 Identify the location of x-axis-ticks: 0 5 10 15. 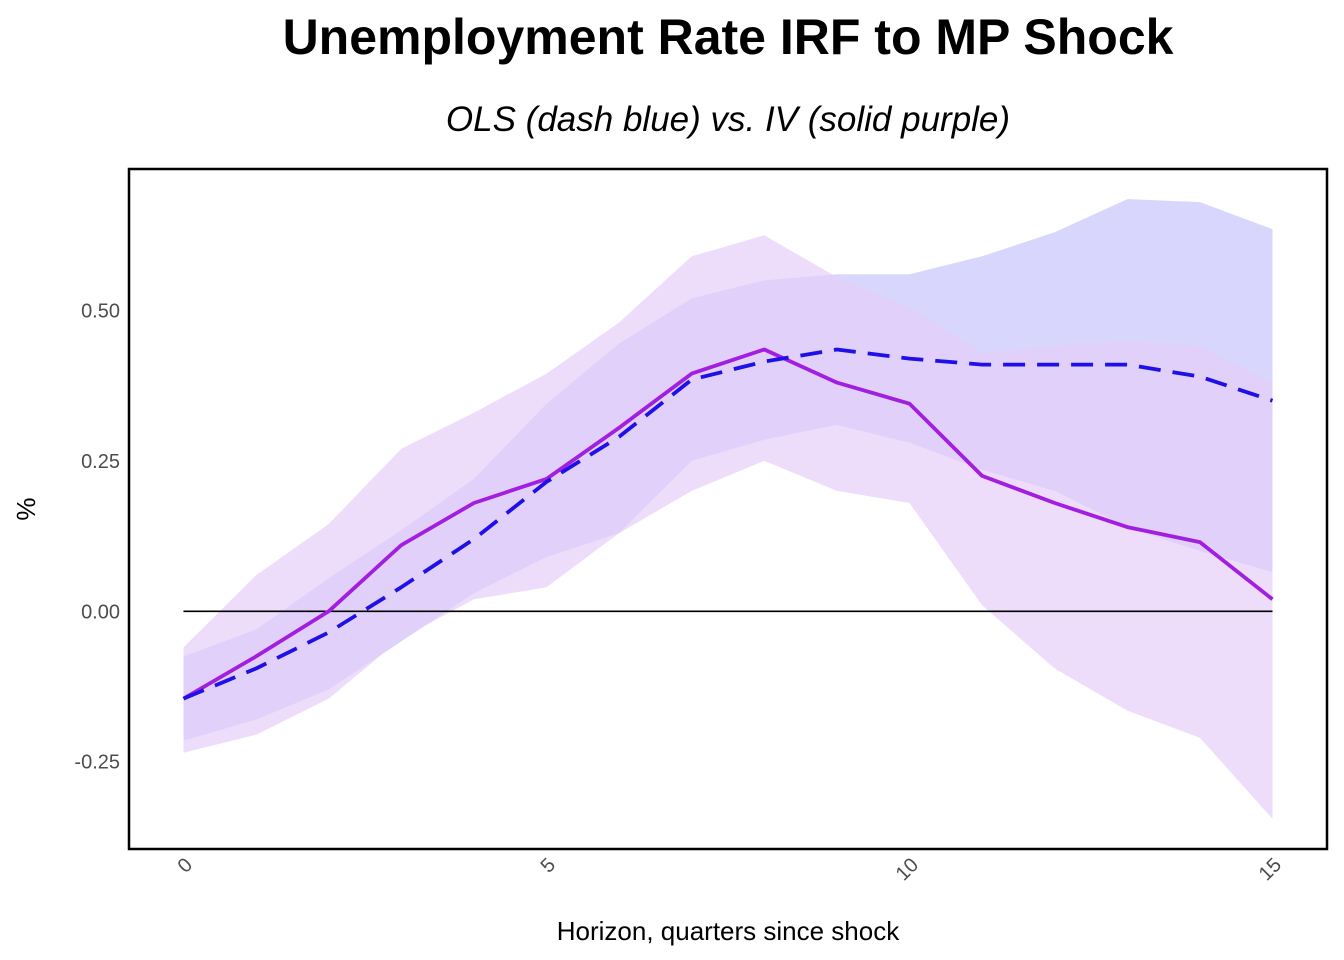
(730, 869).